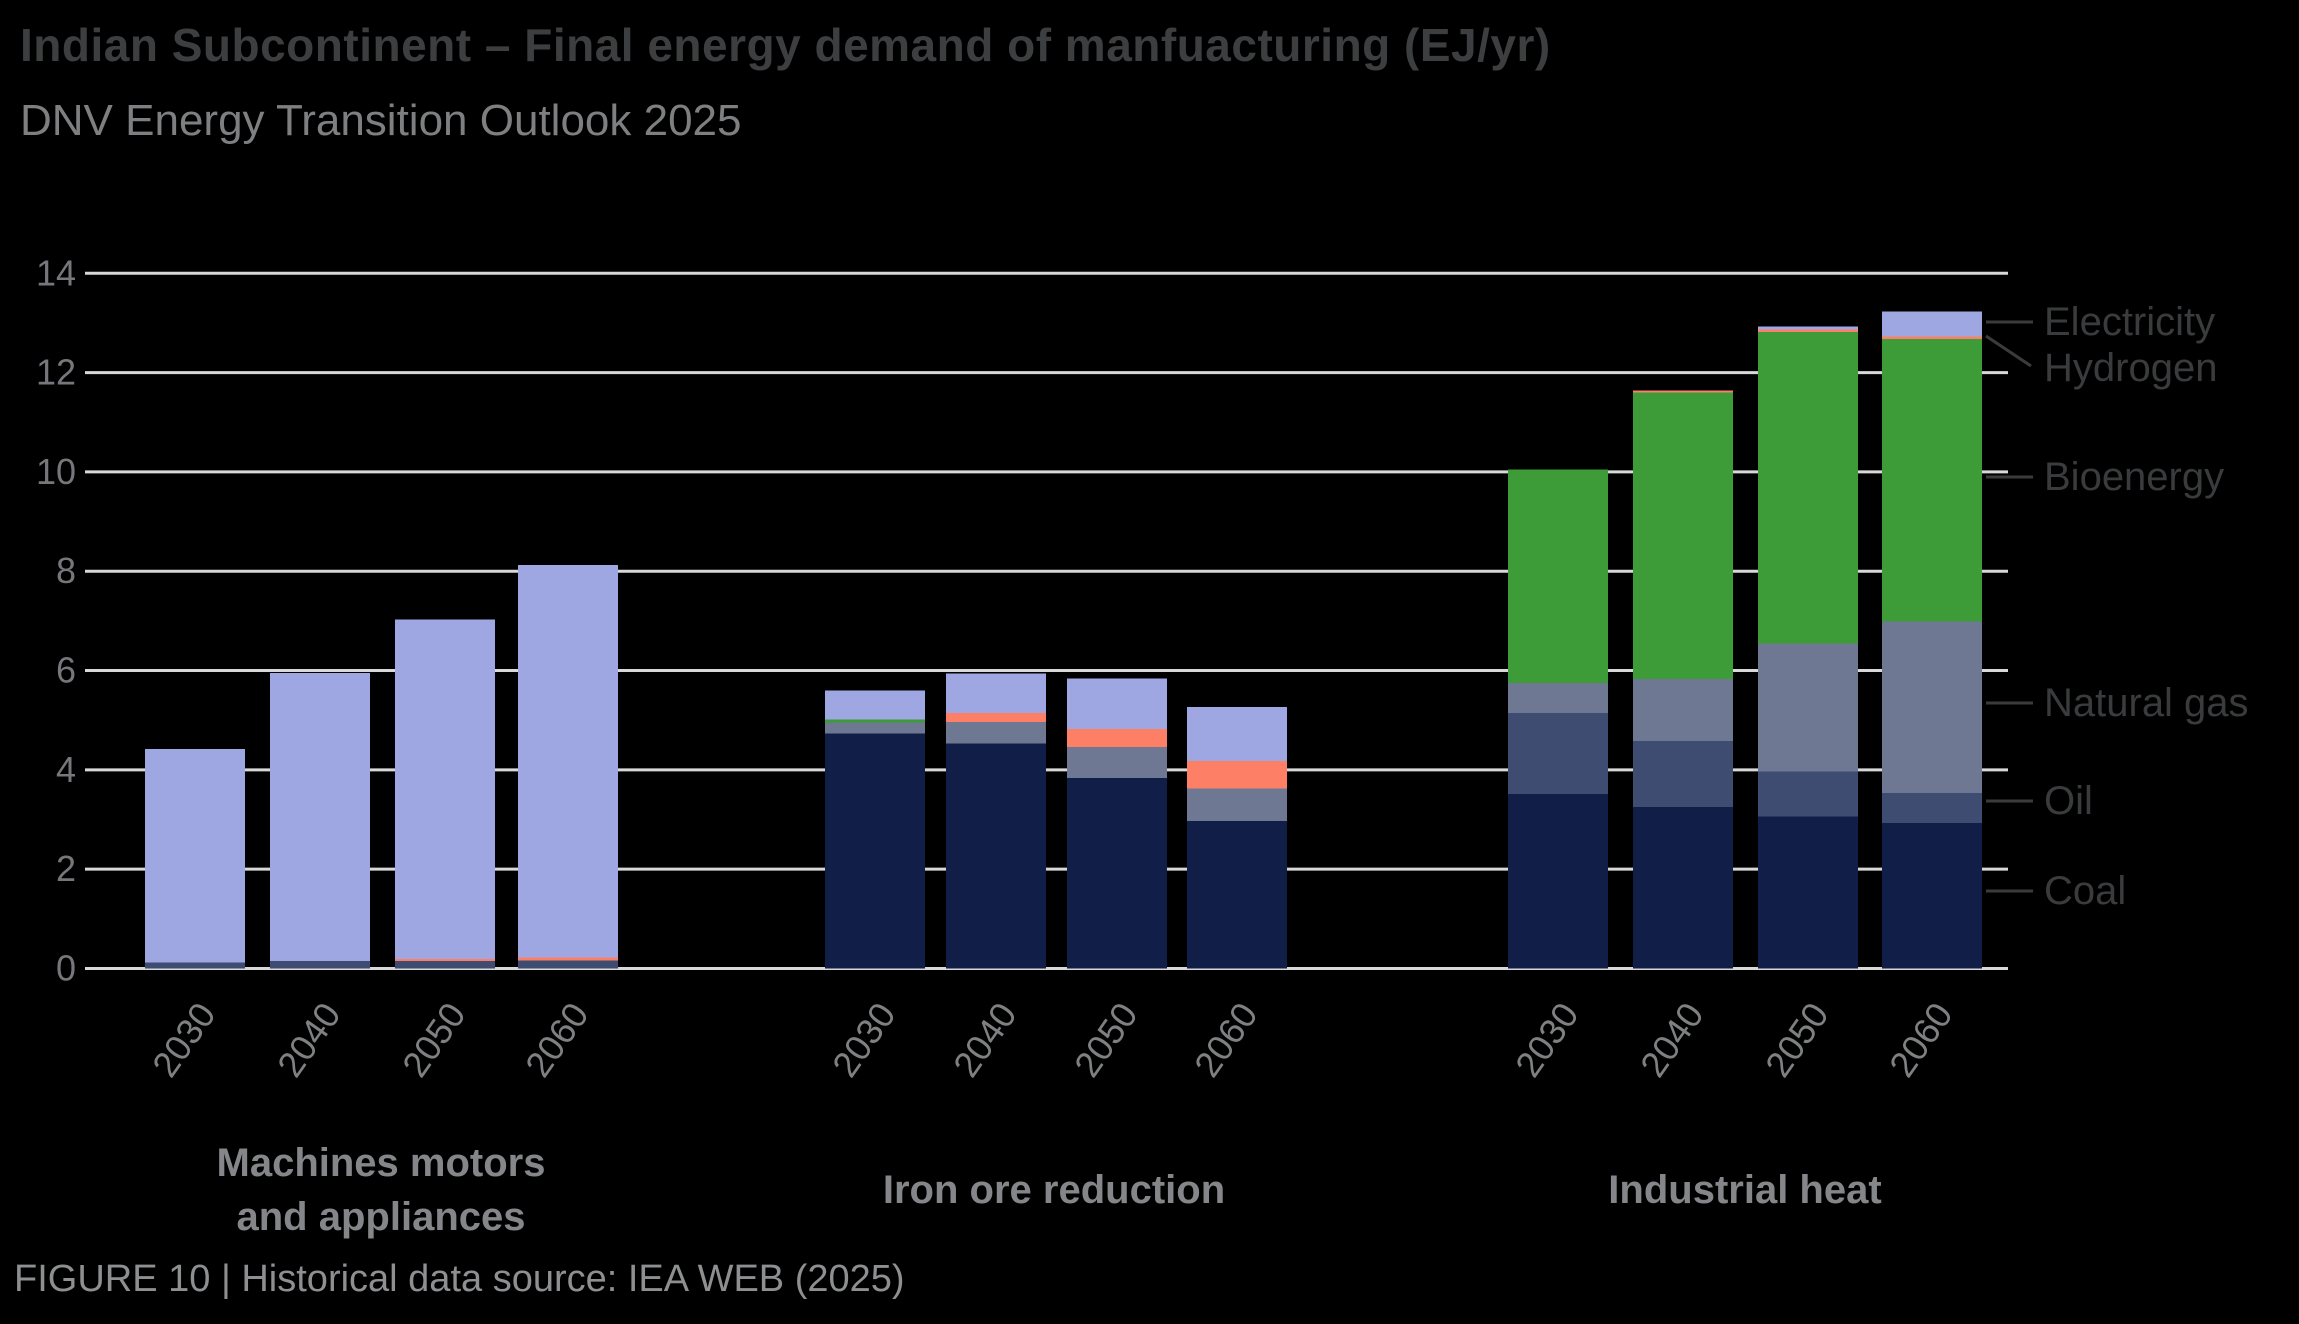 This screenshot has height=1324, width=2299. Describe the element at coordinates (2134, 477) in the screenshot. I see `legend-label-bioenergy: Bioenergy` at that location.